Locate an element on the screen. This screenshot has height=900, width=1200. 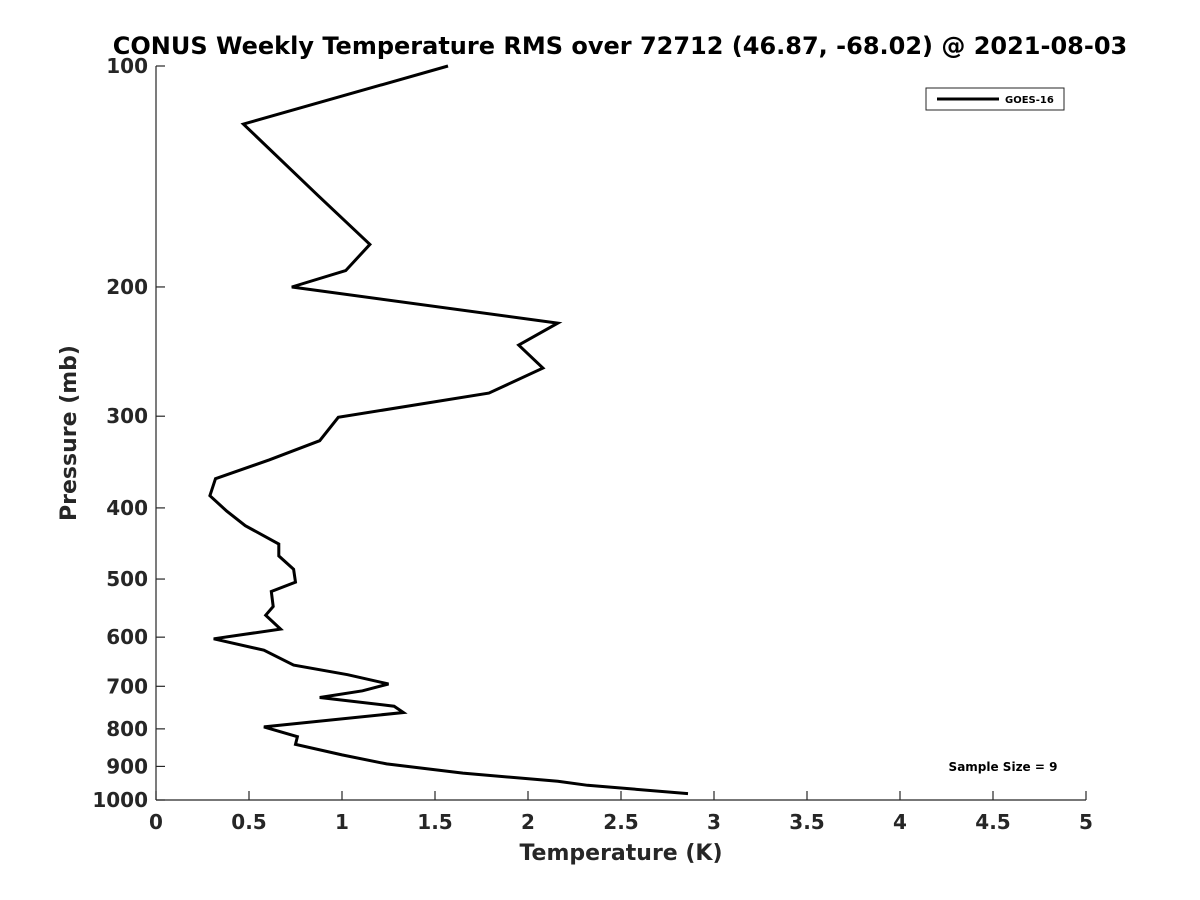
x-tick-label: 0 is located at coordinates (156, 822).